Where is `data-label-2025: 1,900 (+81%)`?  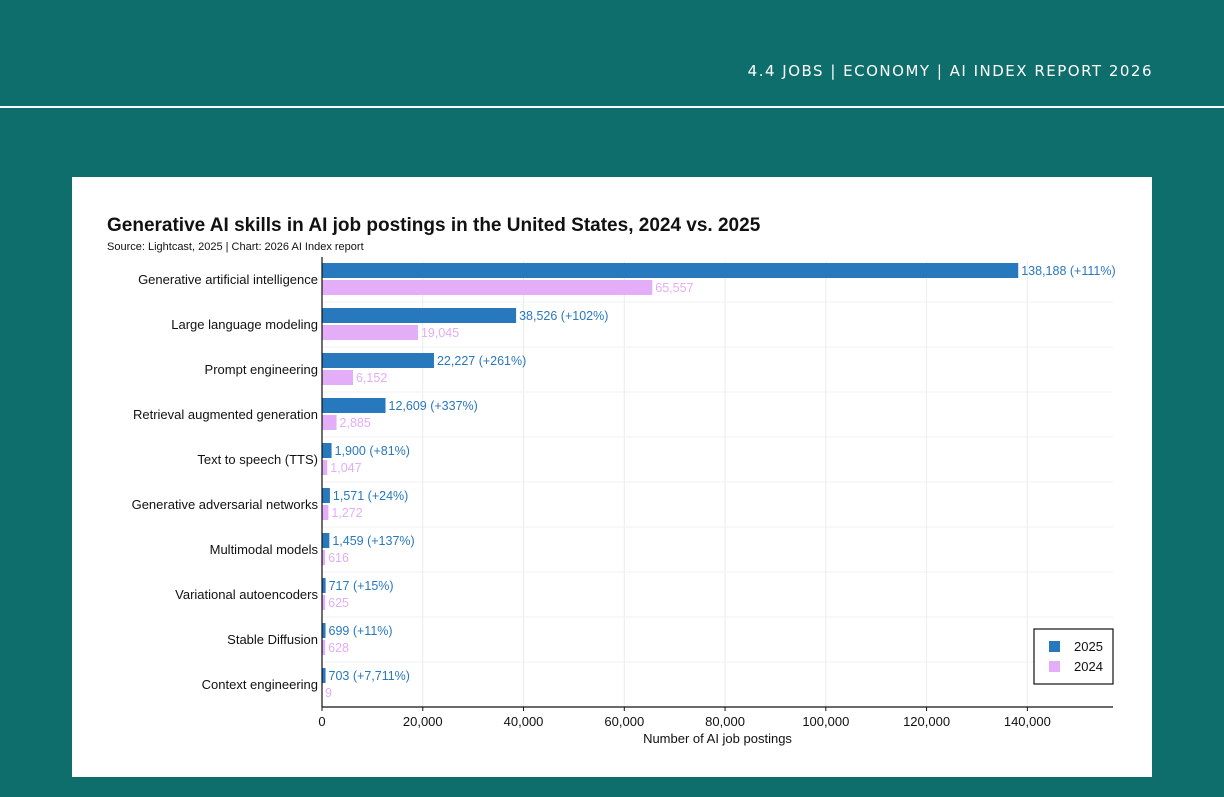 data-label-2025: 1,900 (+81%) is located at coordinates (372, 451).